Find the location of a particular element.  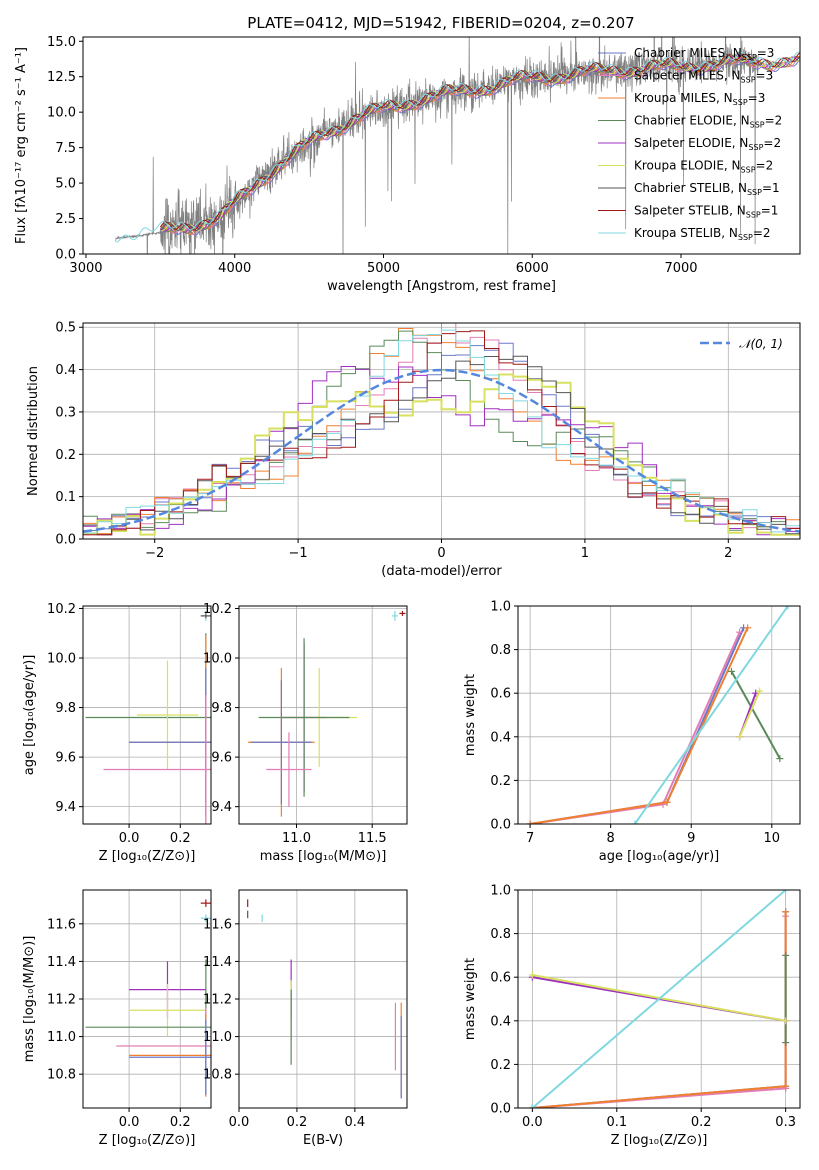

errorbar-chabrier-elodie is located at coordinates (304, 717).